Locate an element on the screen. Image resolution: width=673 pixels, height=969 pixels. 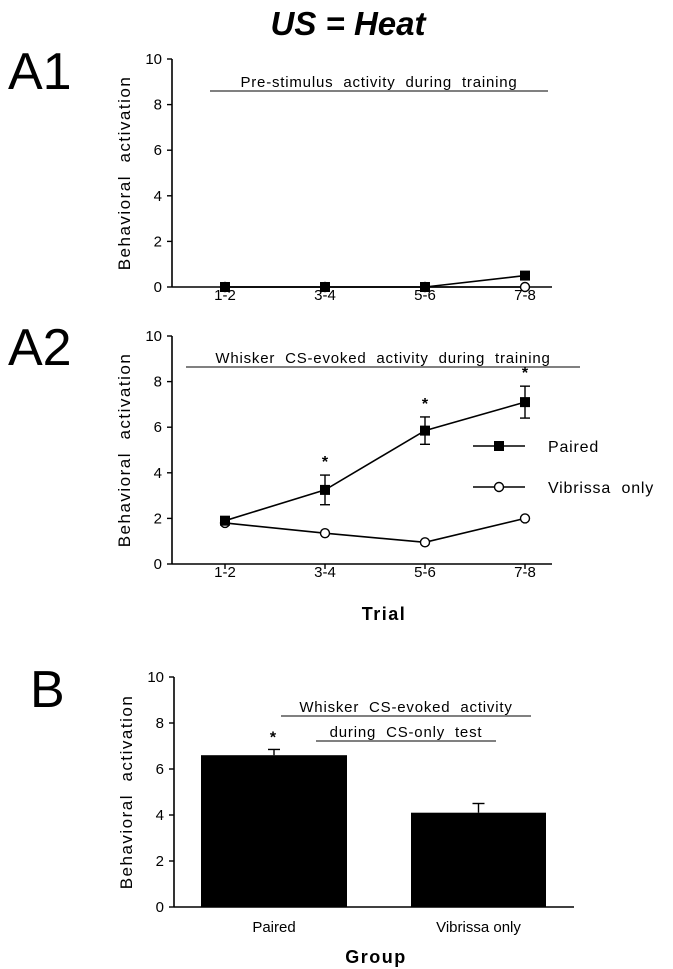
figure-title: US = Heat is located at coordinates (349, 23).